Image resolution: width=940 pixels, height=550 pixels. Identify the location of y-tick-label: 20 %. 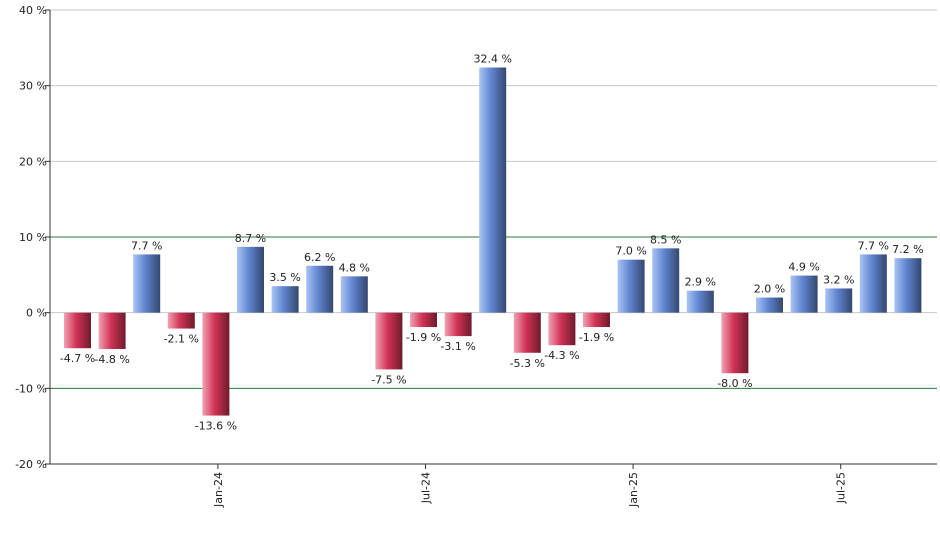
(33, 161).